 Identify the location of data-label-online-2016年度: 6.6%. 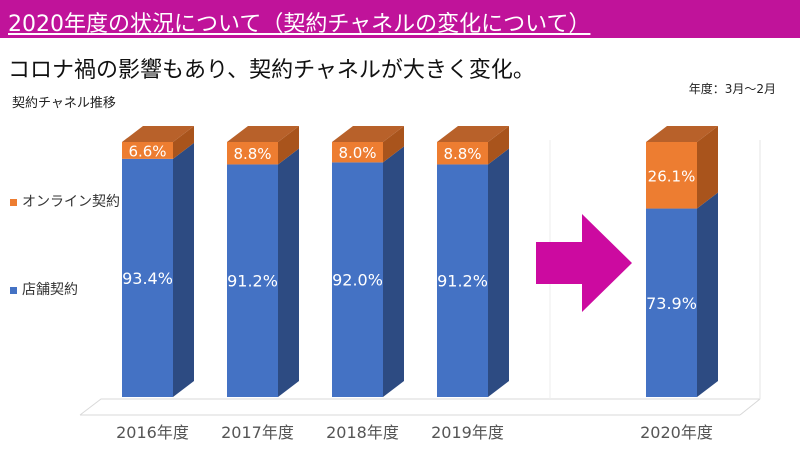
(147, 151).